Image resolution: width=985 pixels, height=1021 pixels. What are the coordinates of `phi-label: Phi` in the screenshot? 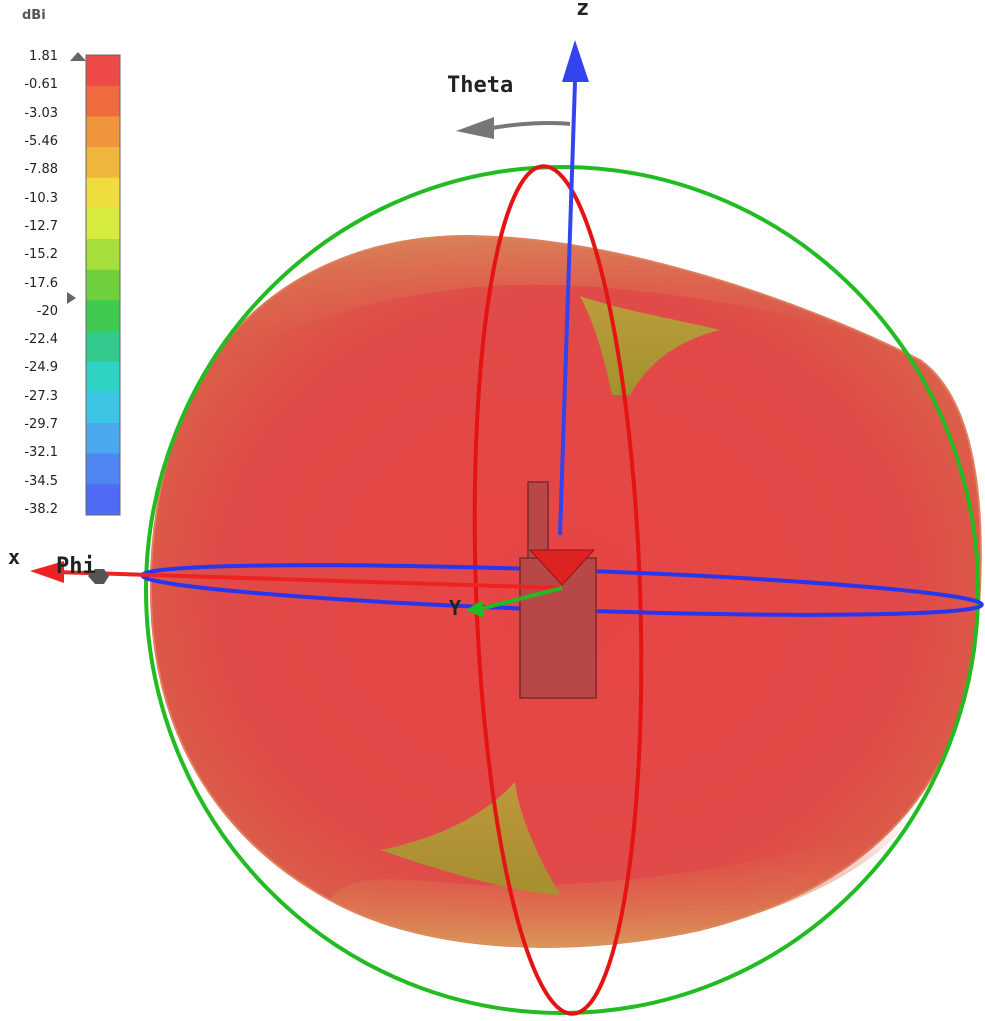 It's located at (76, 566).